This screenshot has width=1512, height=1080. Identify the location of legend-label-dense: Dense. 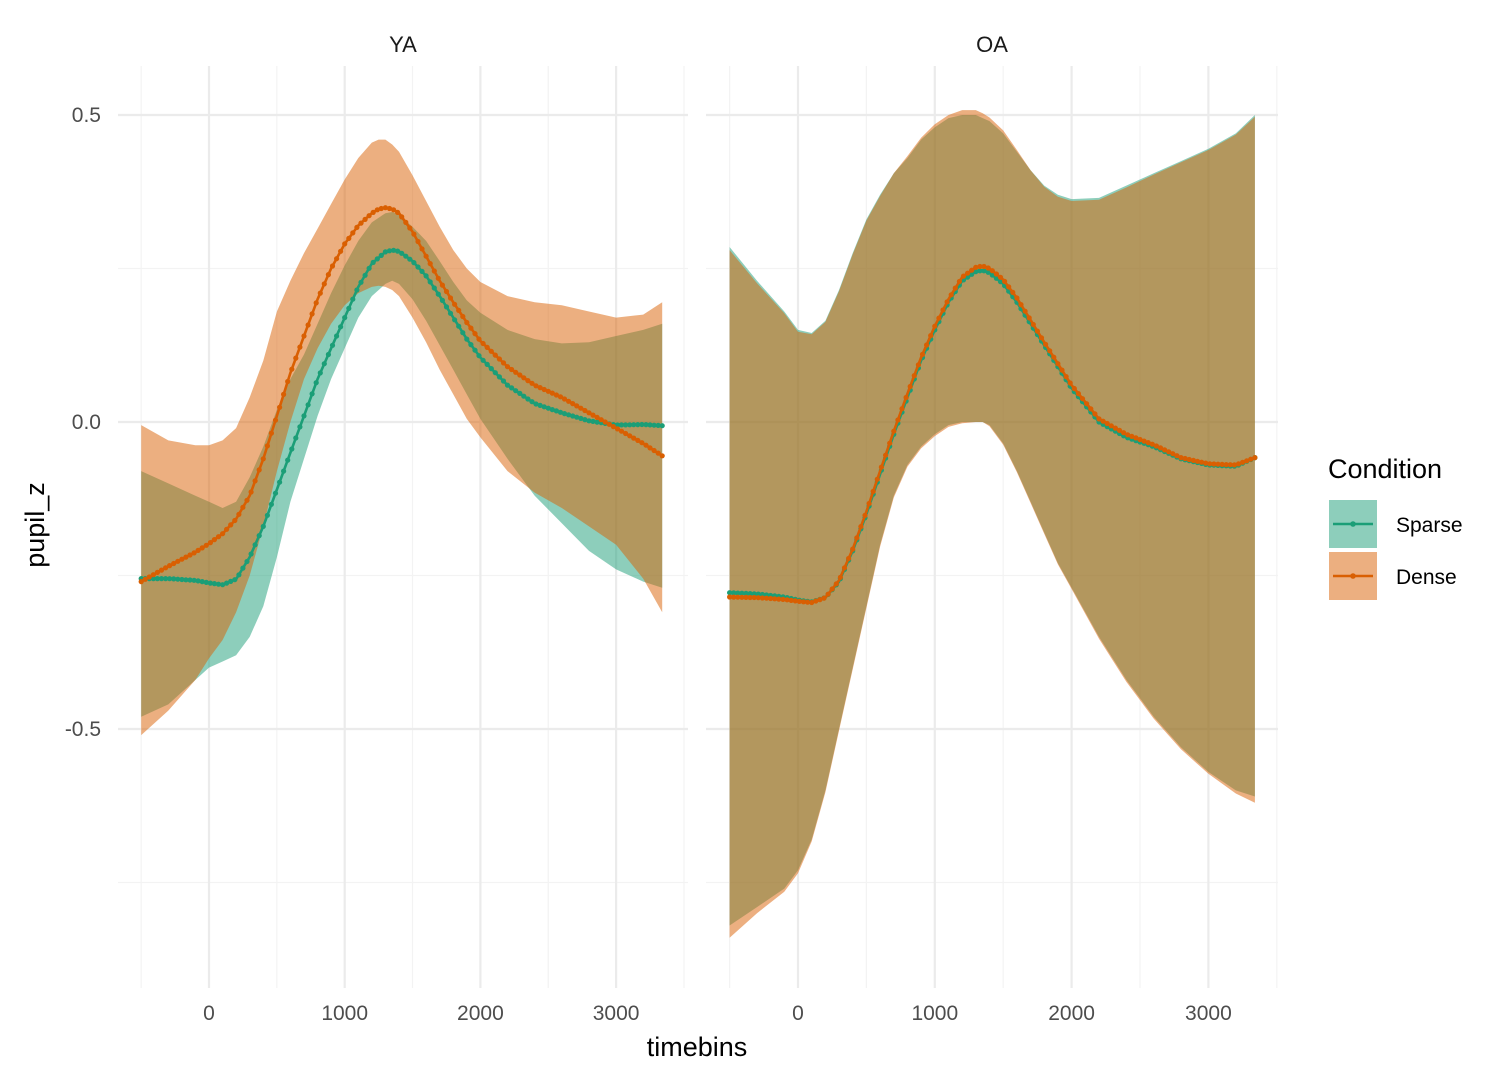
(1426, 577).